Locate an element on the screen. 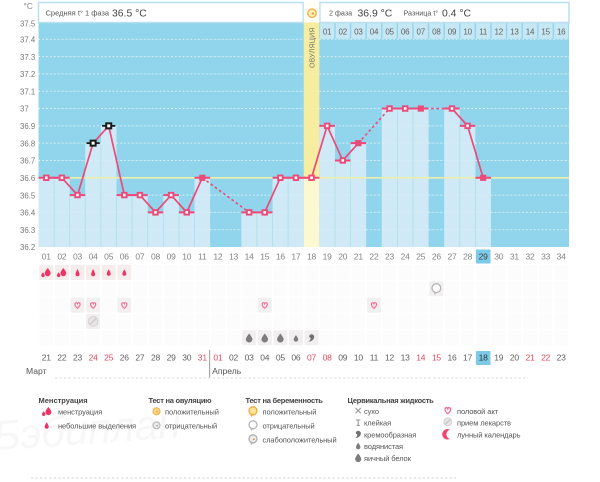  svg-text: Цервикальная жидкость is located at coordinates (391, 400).